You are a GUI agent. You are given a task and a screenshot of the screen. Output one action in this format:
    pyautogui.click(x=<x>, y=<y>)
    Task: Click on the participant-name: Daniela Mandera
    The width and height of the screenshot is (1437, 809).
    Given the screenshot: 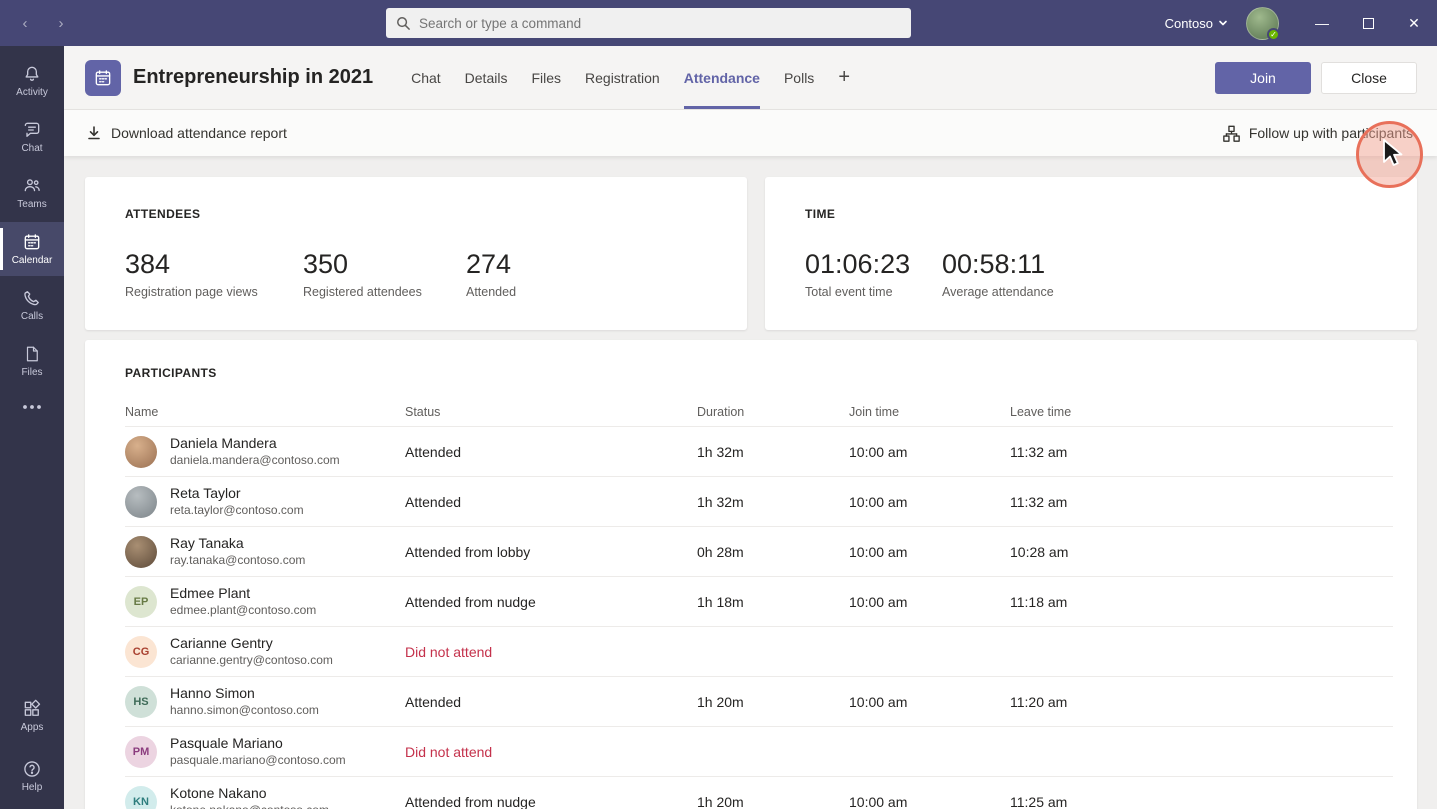 What is the action you would take?
    pyautogui.click(x=223, y=443)
    